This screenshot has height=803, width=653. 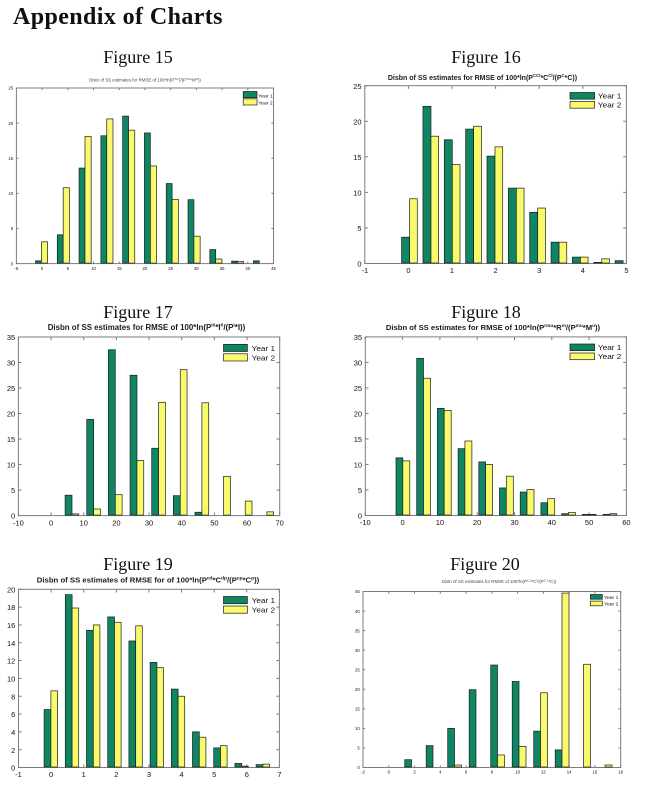 What do you see at coordinates (452, 270) in the screenshot?
I see `svg-text: 1` at bounding box center [452, 270].